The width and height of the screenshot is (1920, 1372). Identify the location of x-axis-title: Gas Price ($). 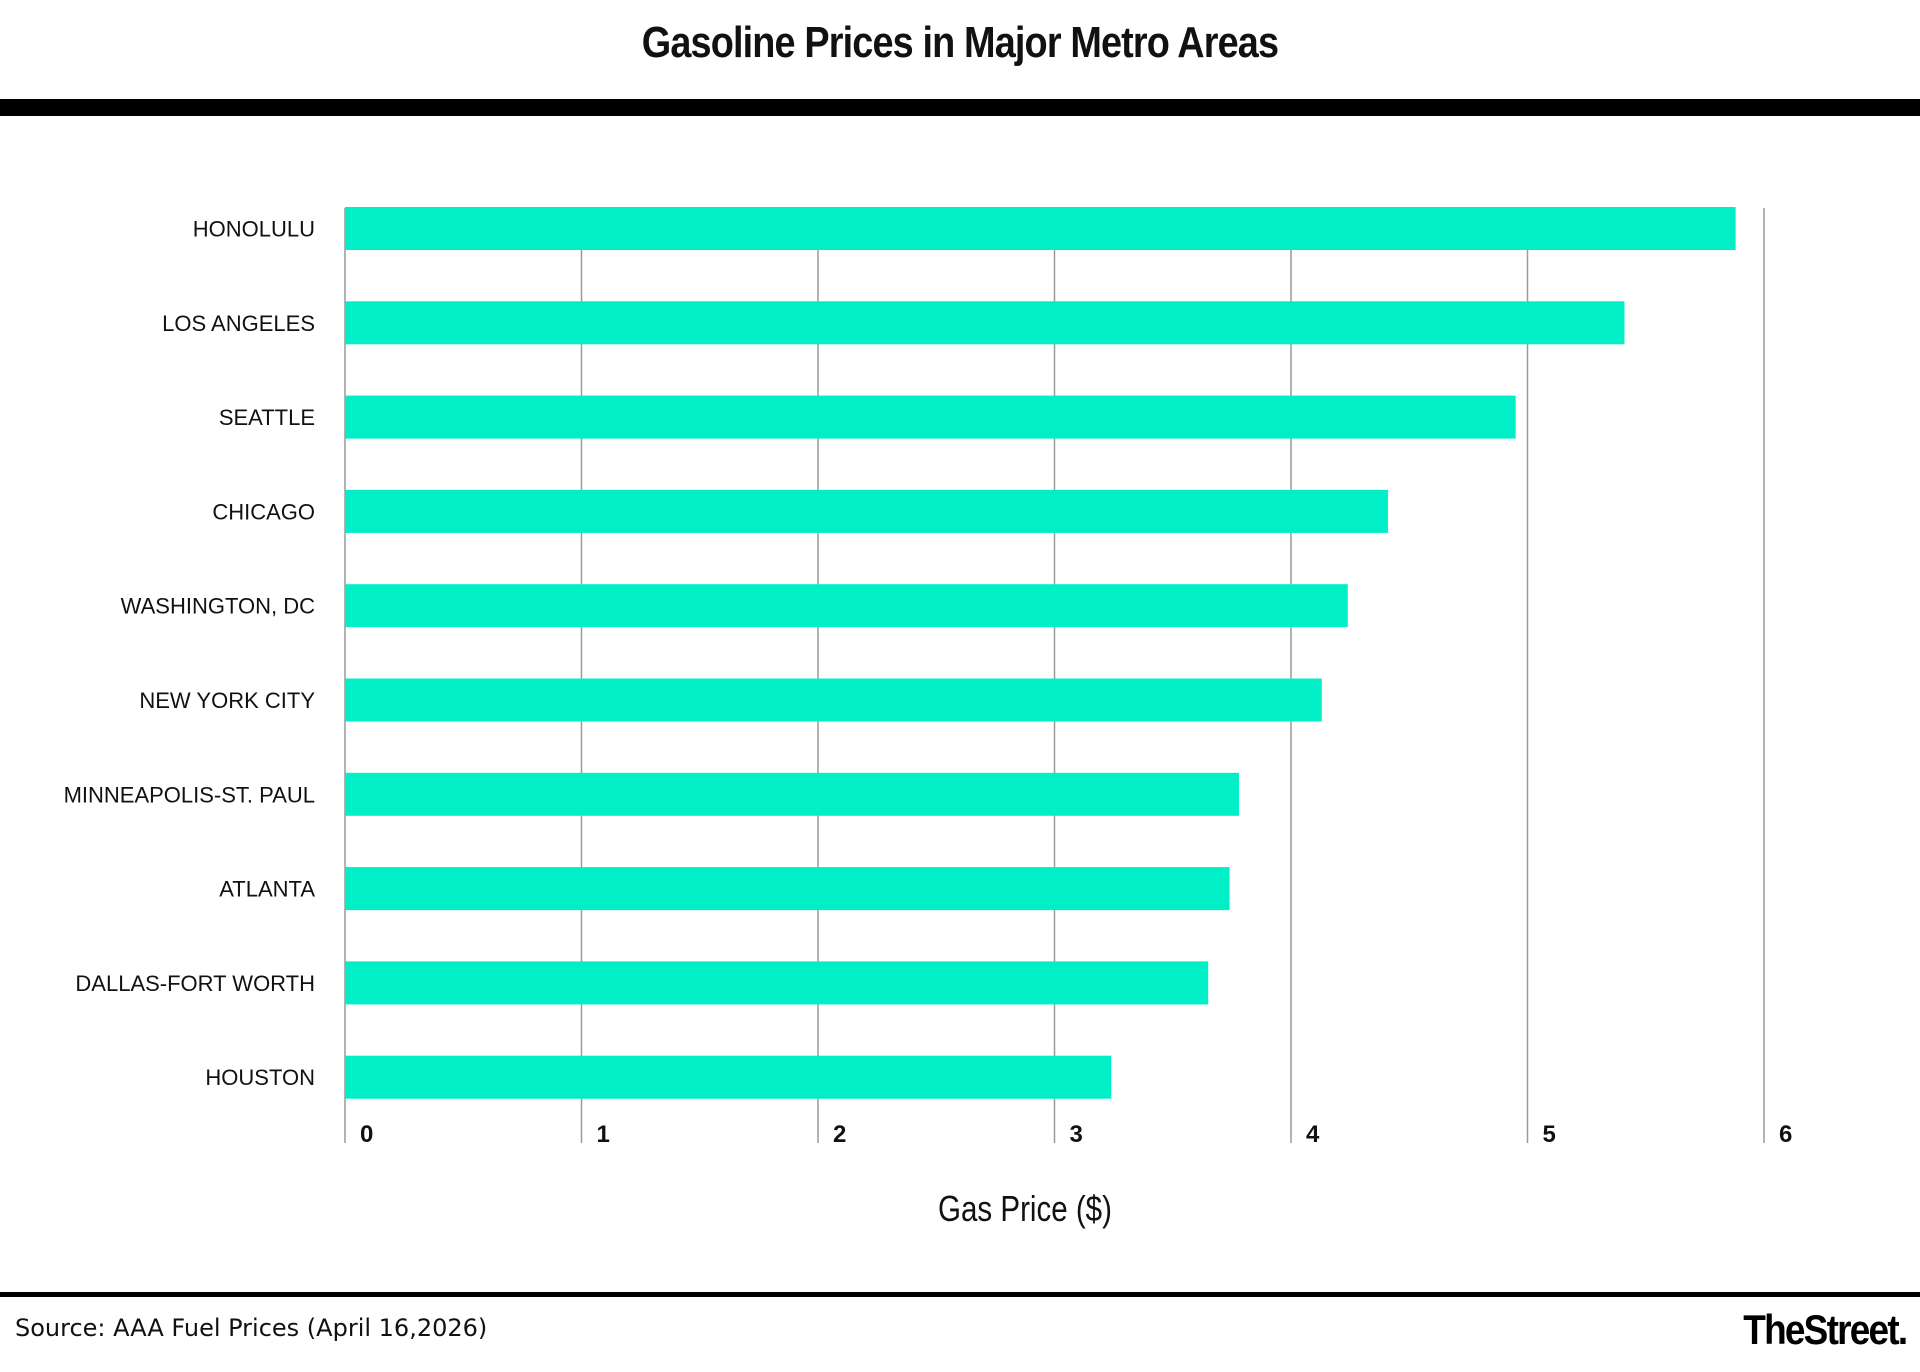
(1025, 1208).